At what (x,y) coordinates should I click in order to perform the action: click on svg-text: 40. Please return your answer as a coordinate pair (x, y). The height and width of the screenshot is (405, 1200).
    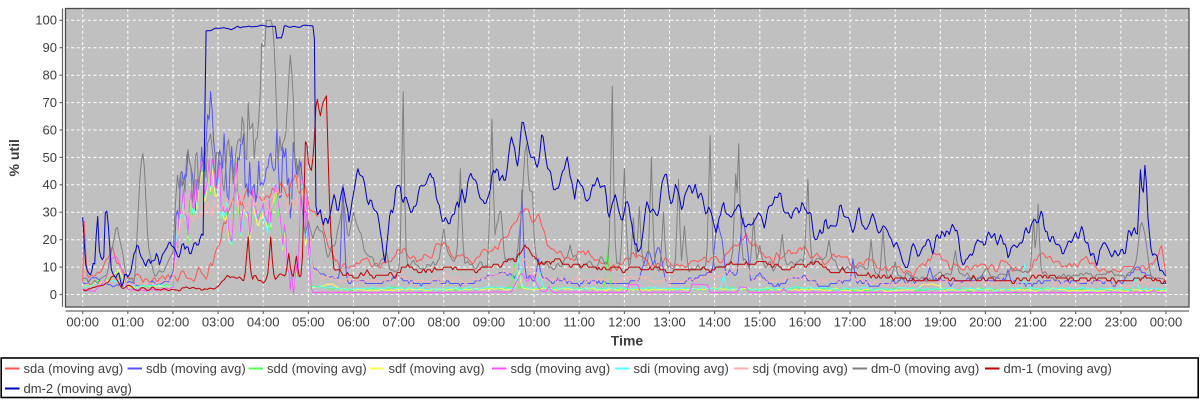
    Looking at the image, I should click on (50, 184).